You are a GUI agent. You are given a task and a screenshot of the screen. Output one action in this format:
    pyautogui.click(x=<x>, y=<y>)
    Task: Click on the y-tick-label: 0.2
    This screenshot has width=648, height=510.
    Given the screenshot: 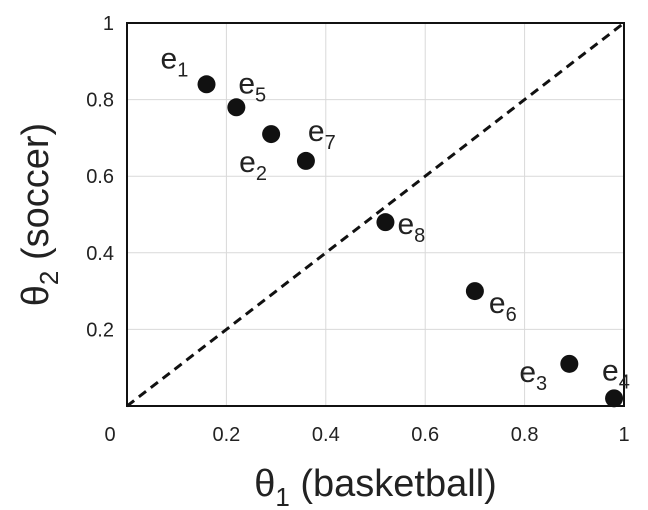 What is the action you would take?
    pyautogui.click(x=100, y=330)
    